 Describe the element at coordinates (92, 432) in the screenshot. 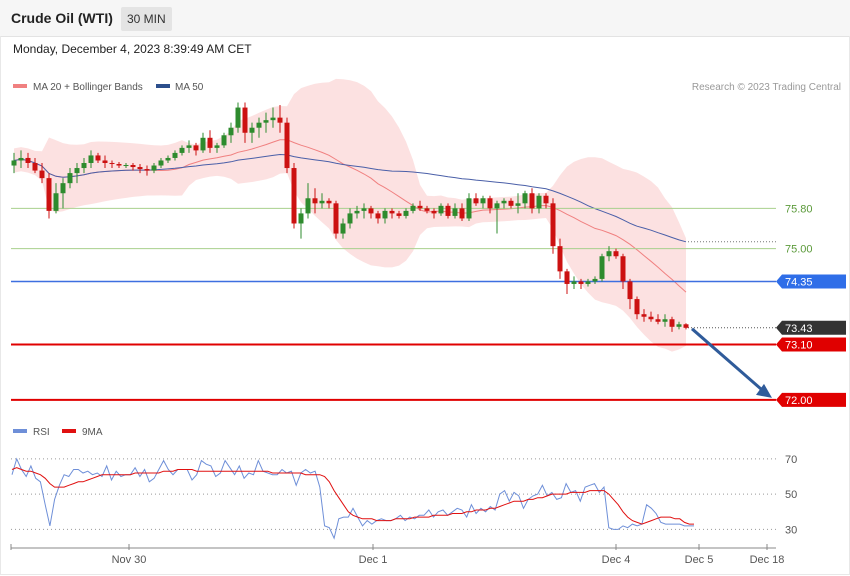

I see `rsi-ma-legend-label: 9MA` at that location.